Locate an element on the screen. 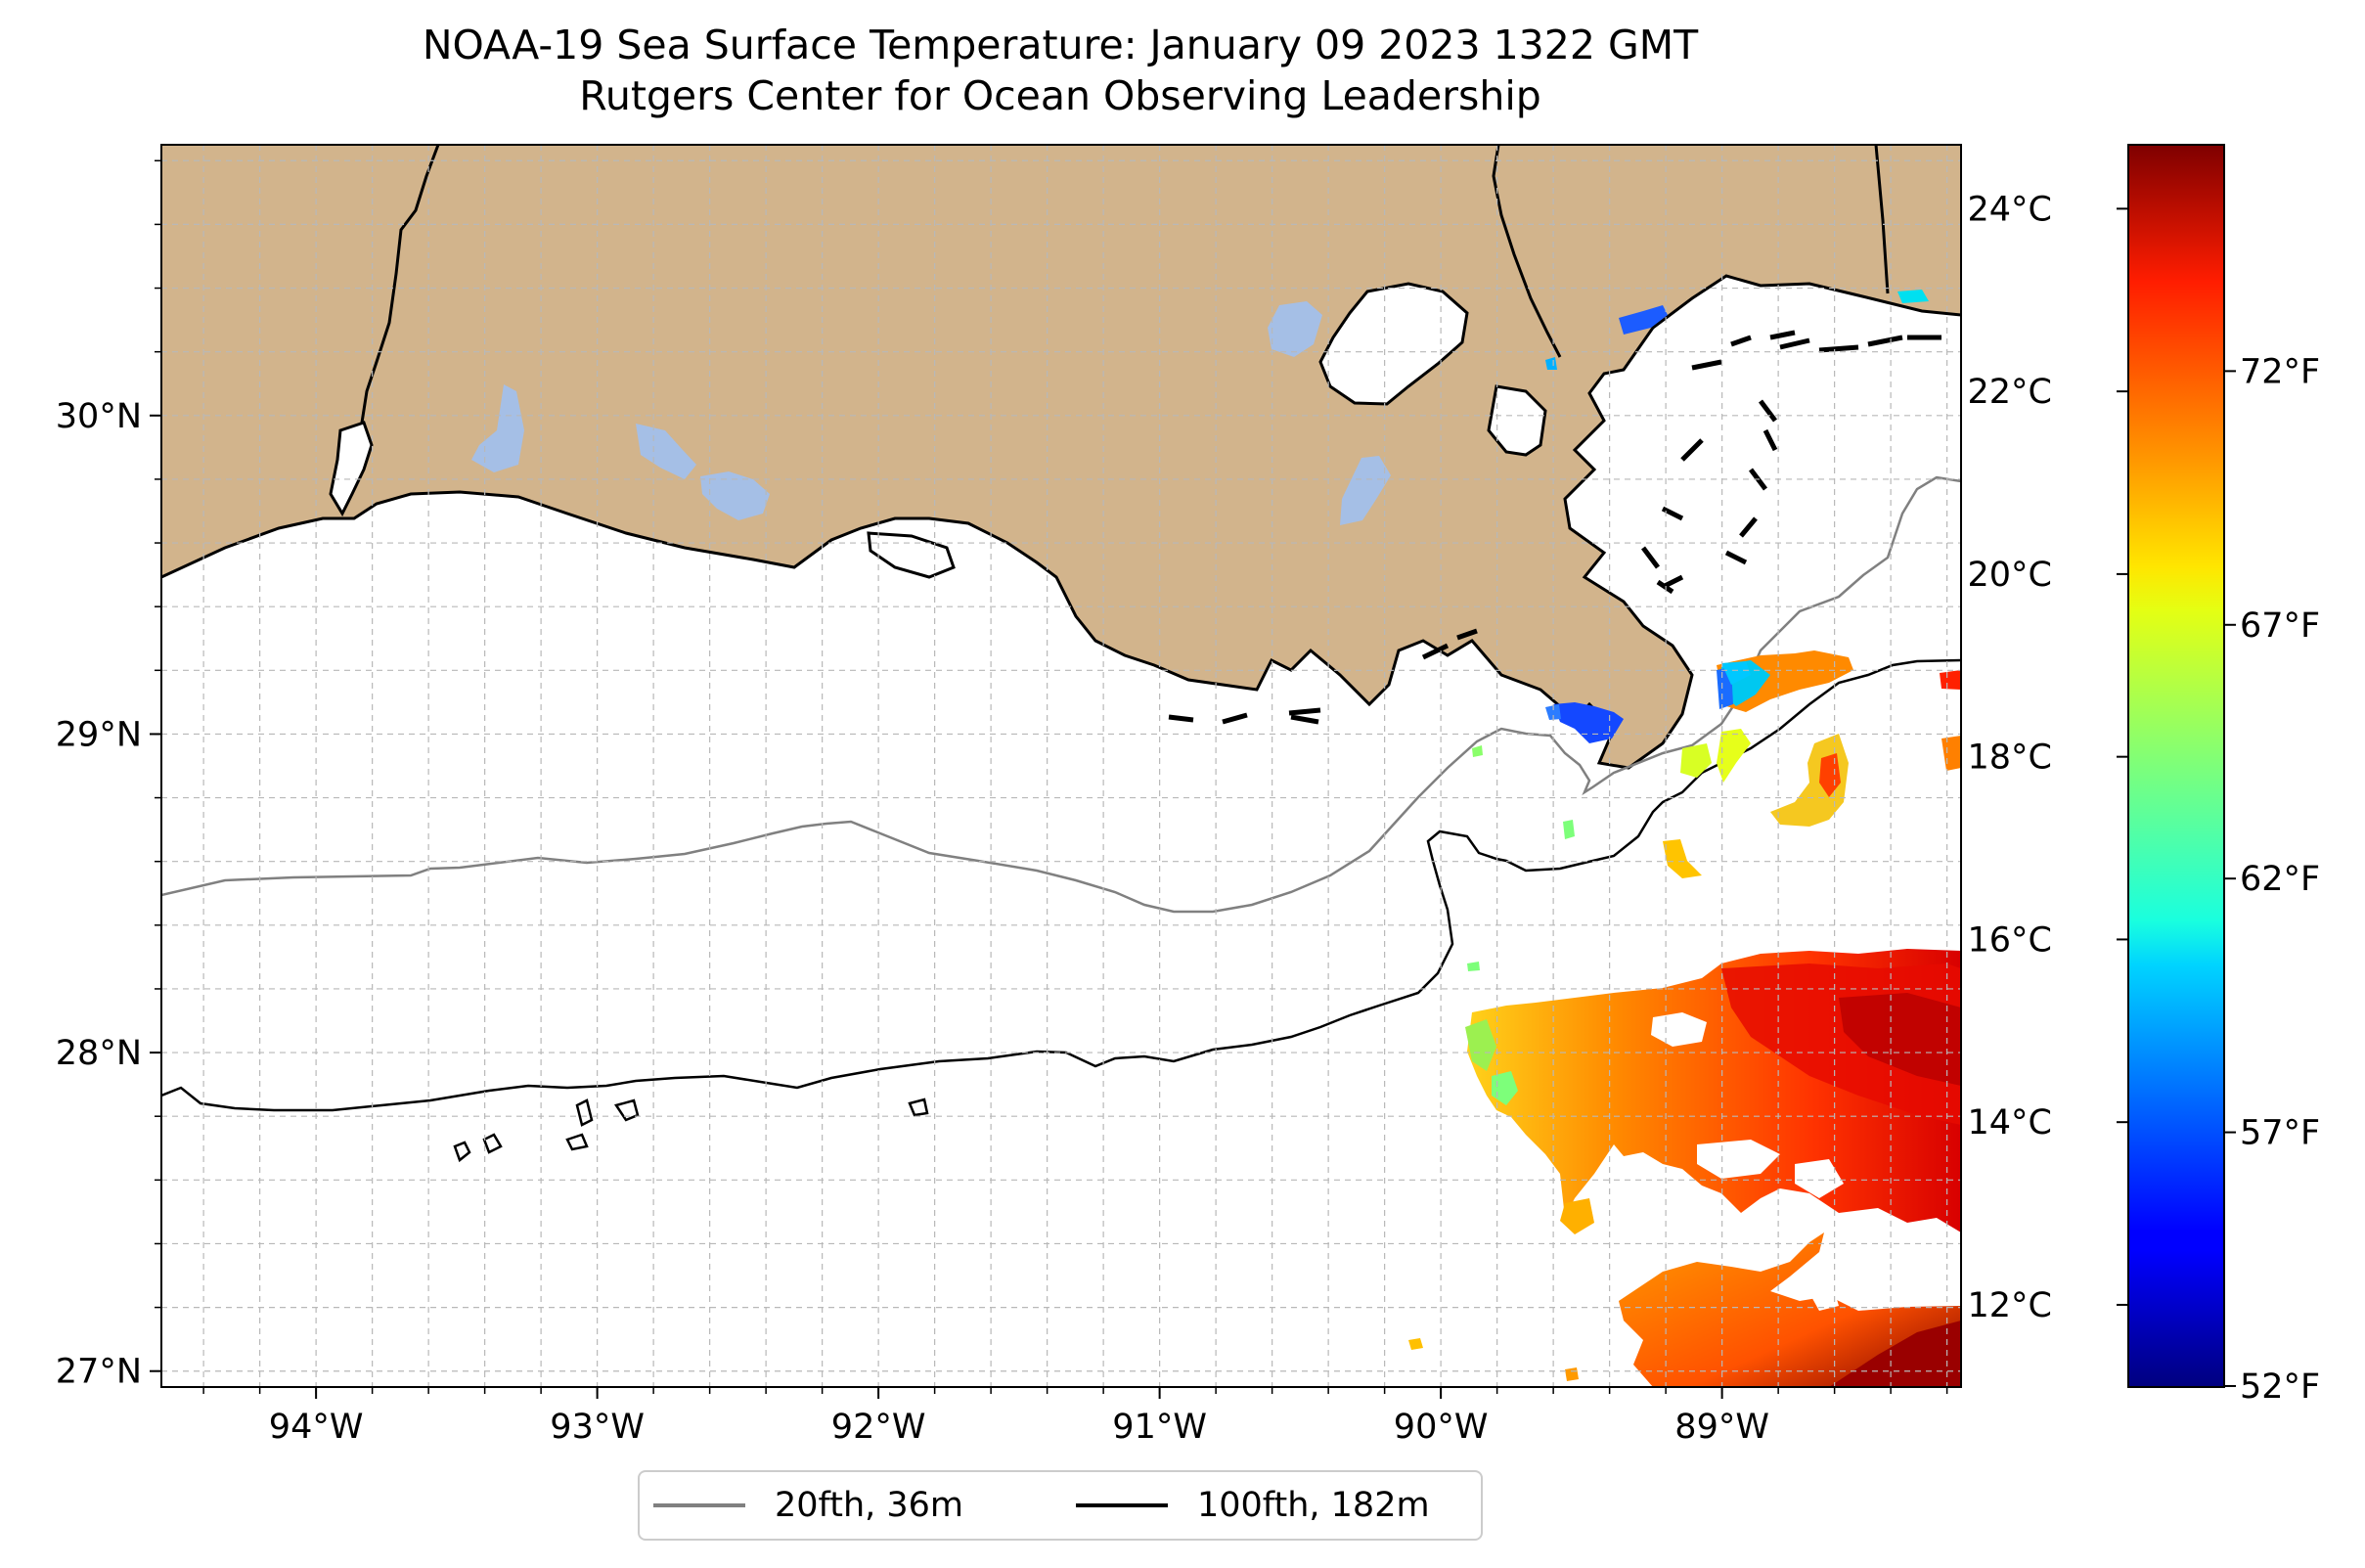 The width and height of the screenshot is (2365, 1568). colorbar-label-f: 57°F is located at coordinates (2280, 1133).